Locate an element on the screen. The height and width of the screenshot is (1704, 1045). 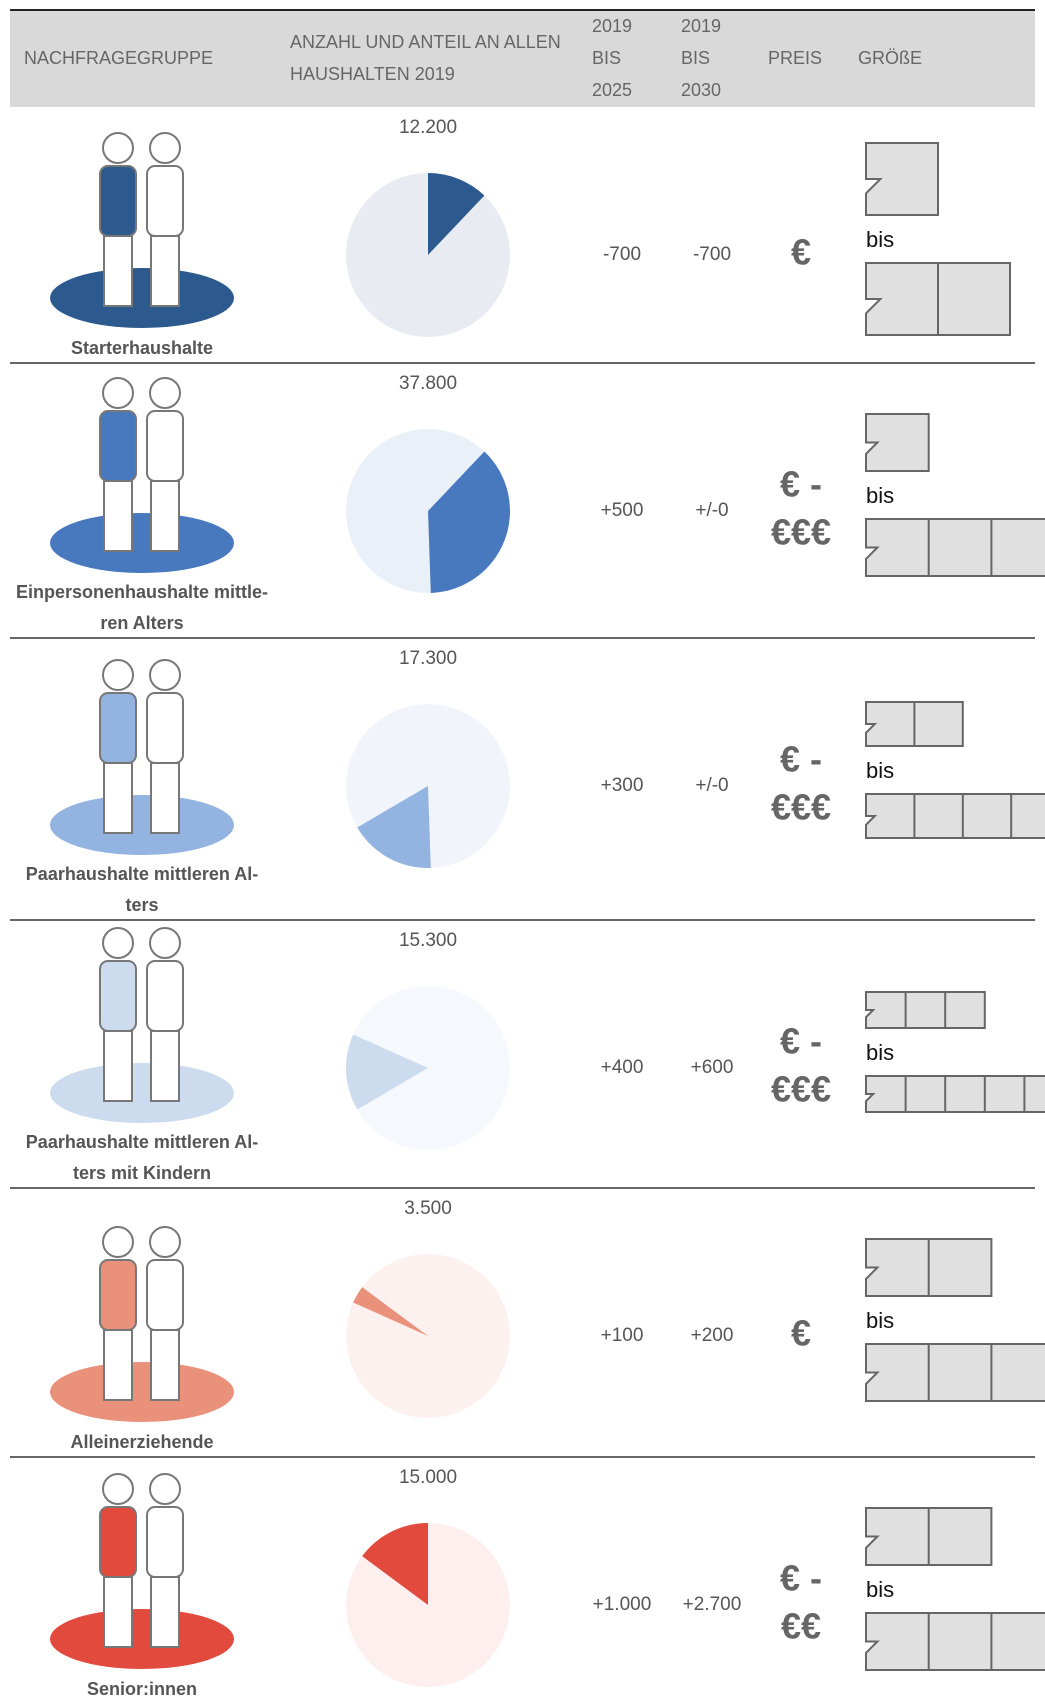
header-label: ANZAHL UND ANTEIL AN ALLEN is located at coordinates (425, 42).